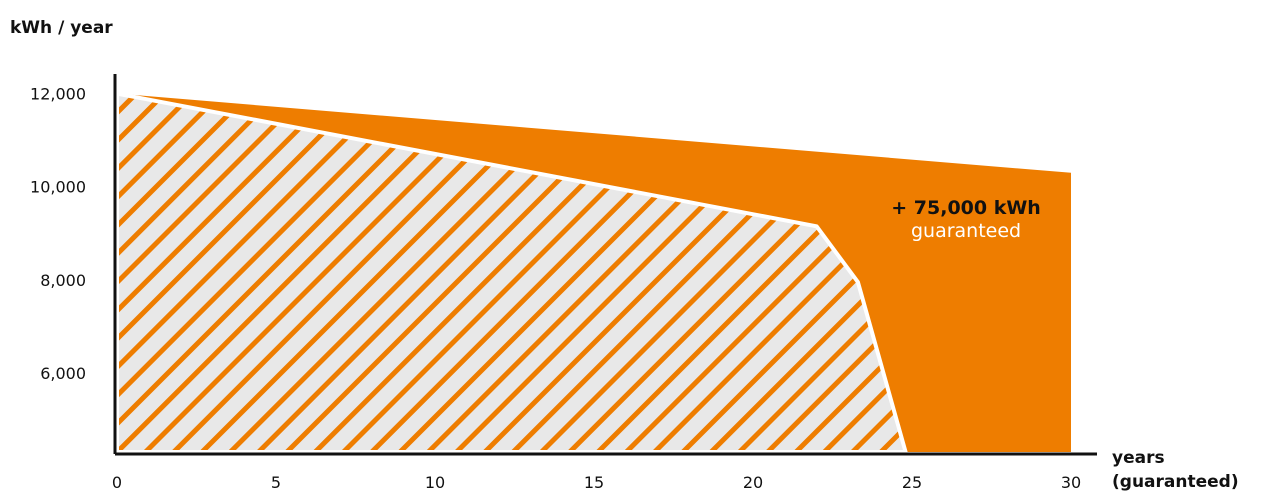 The image size is (1274, 504). I want to click on y-tick-label: 12,000, so click(58, 94).